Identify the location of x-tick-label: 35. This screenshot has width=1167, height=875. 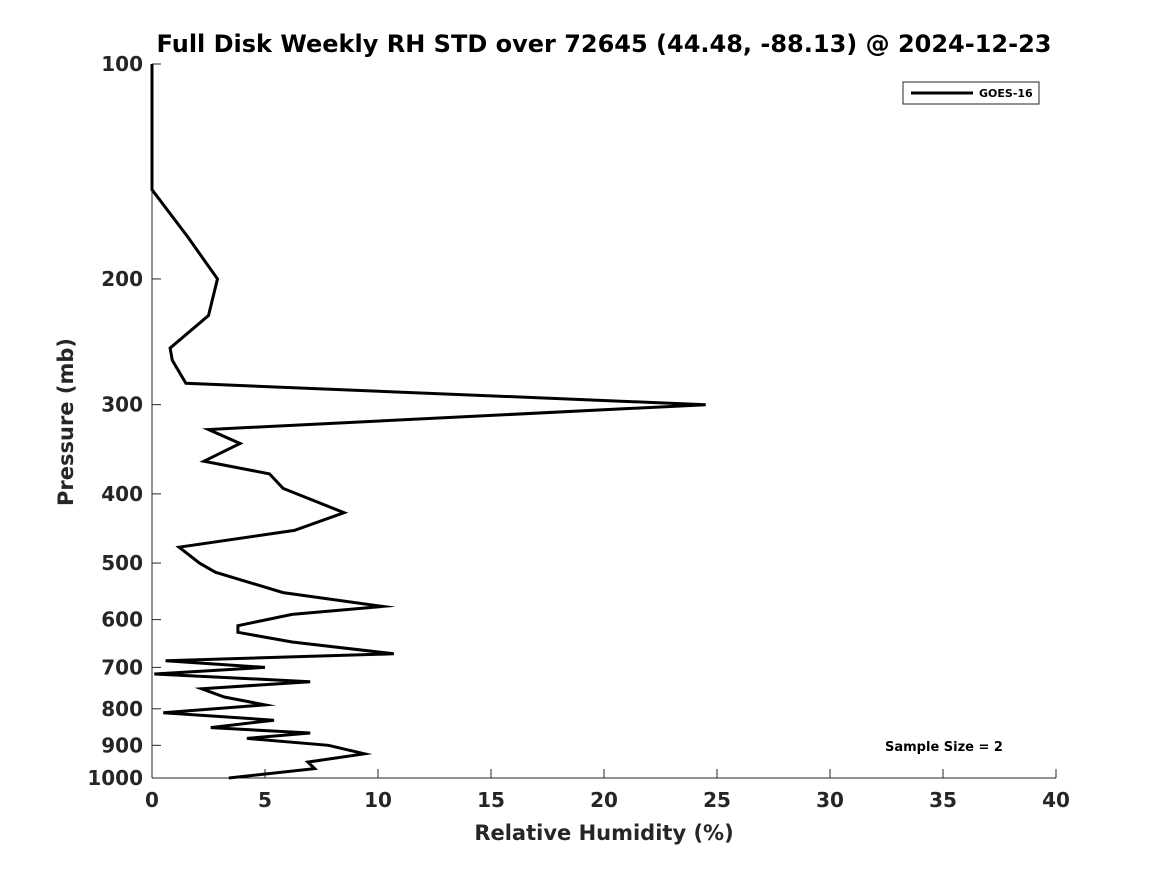
(943, 800).